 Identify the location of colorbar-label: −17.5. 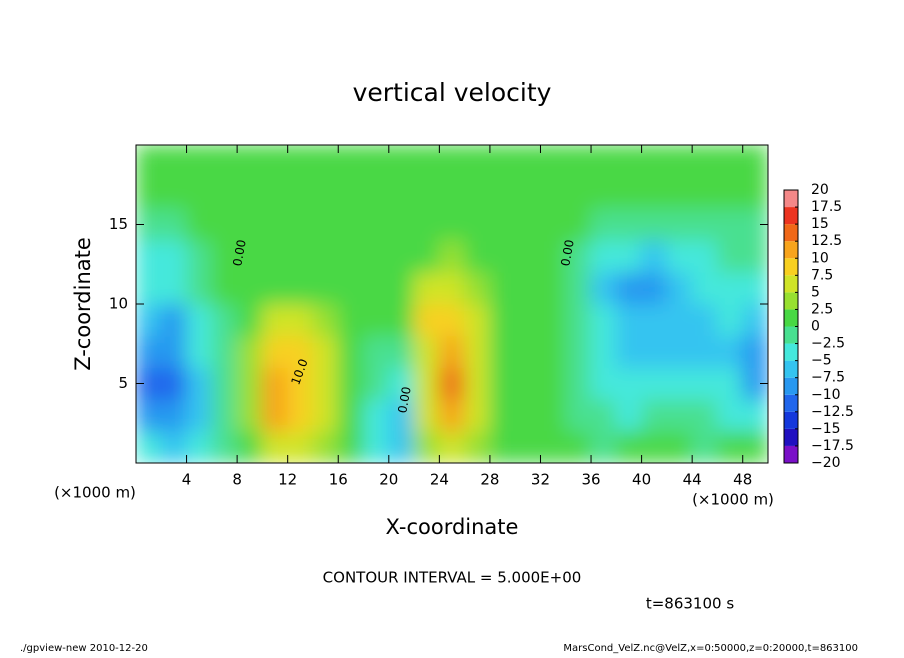
(832, 446).